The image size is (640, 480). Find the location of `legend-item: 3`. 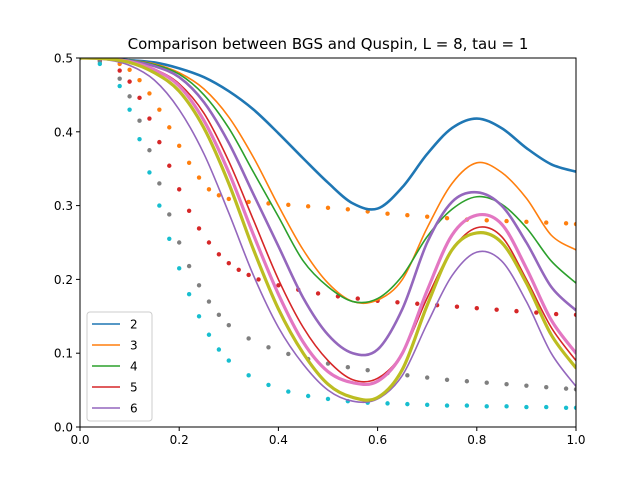

legend-item: 3 is located at coordinates (115, 346).